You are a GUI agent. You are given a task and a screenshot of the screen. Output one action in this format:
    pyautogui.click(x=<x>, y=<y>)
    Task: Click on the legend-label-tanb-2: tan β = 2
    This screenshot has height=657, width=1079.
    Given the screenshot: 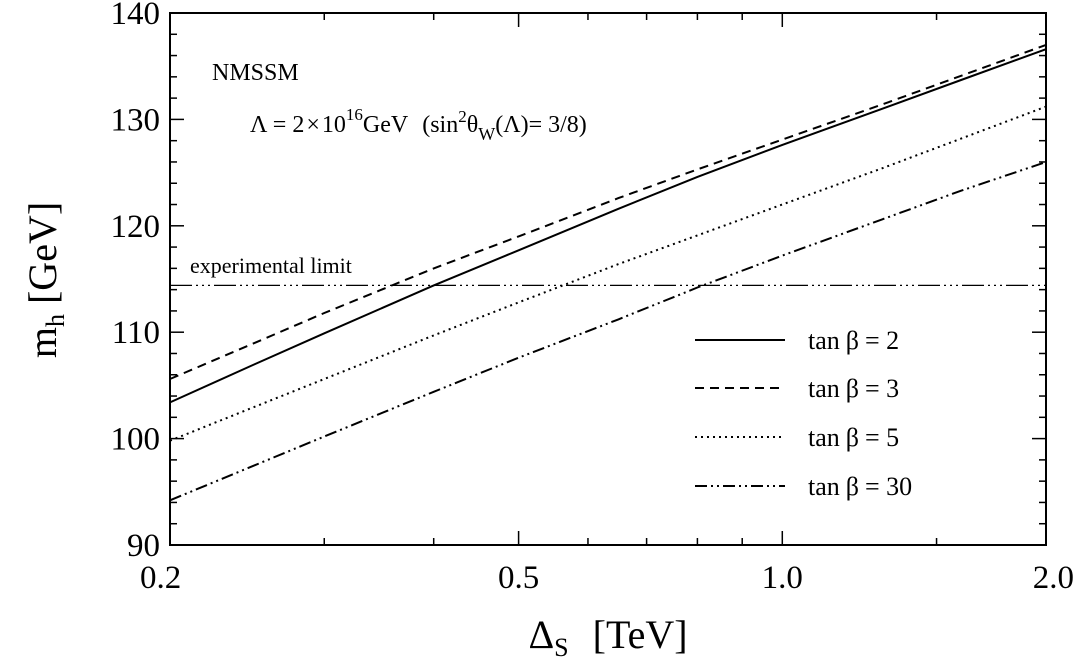 What is the action you would take?
    pyautogui.click(x=853, y=340)
    